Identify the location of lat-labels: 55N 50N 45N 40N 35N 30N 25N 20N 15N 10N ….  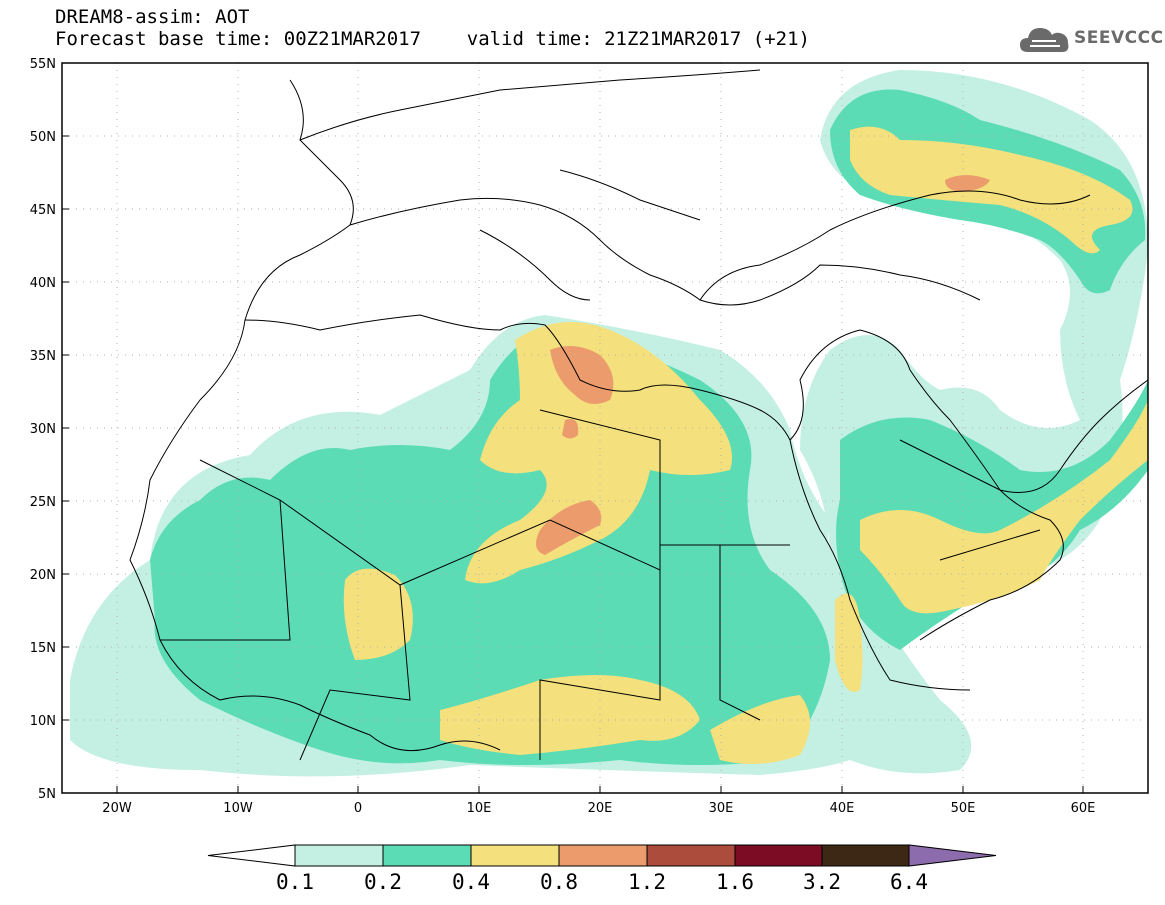
(43, 429).